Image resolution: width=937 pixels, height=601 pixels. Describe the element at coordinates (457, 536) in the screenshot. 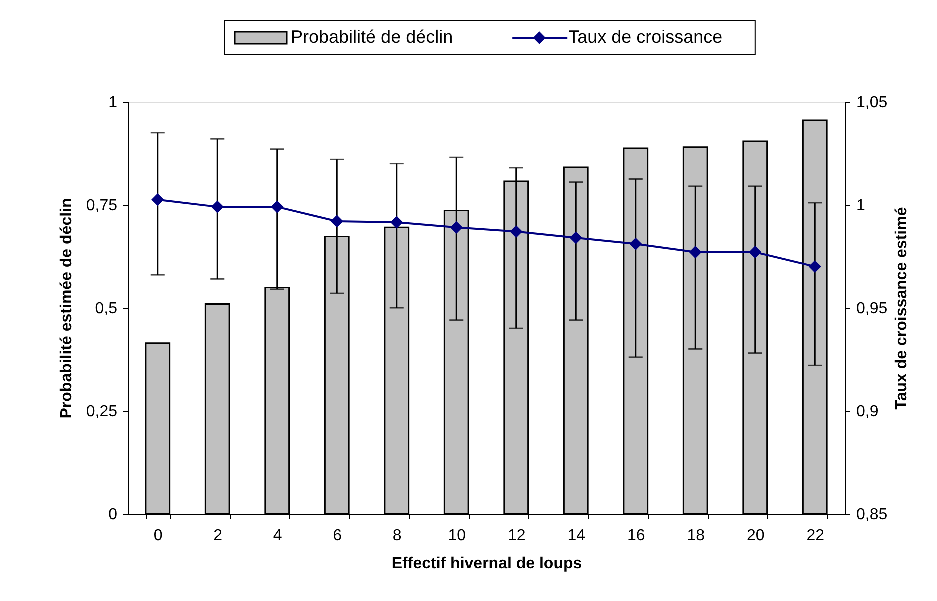

I see `x-tick-label: 10` at that location.